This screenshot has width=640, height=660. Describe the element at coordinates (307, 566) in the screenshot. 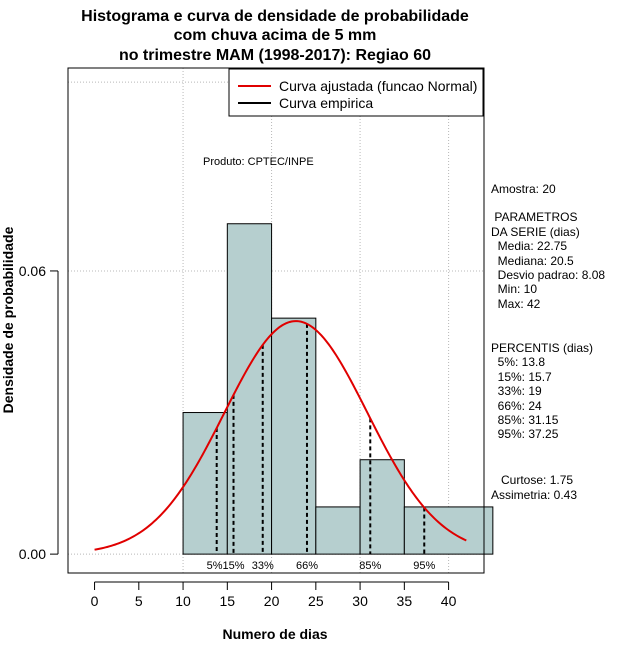

I see `percentile-label: 66%` at that location.